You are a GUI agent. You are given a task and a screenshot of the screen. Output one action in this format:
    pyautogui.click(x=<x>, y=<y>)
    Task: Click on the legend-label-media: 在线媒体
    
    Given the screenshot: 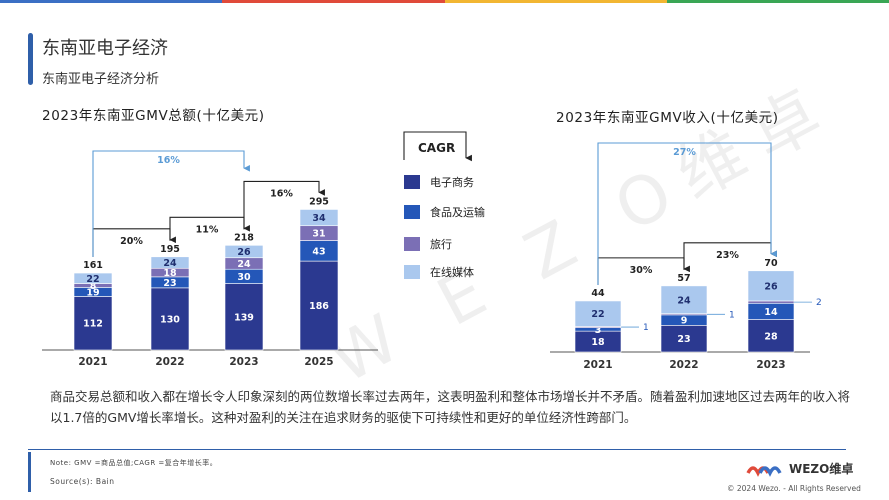 What is the action you would take?
    pyautogui.click(x=452, y=272)
    